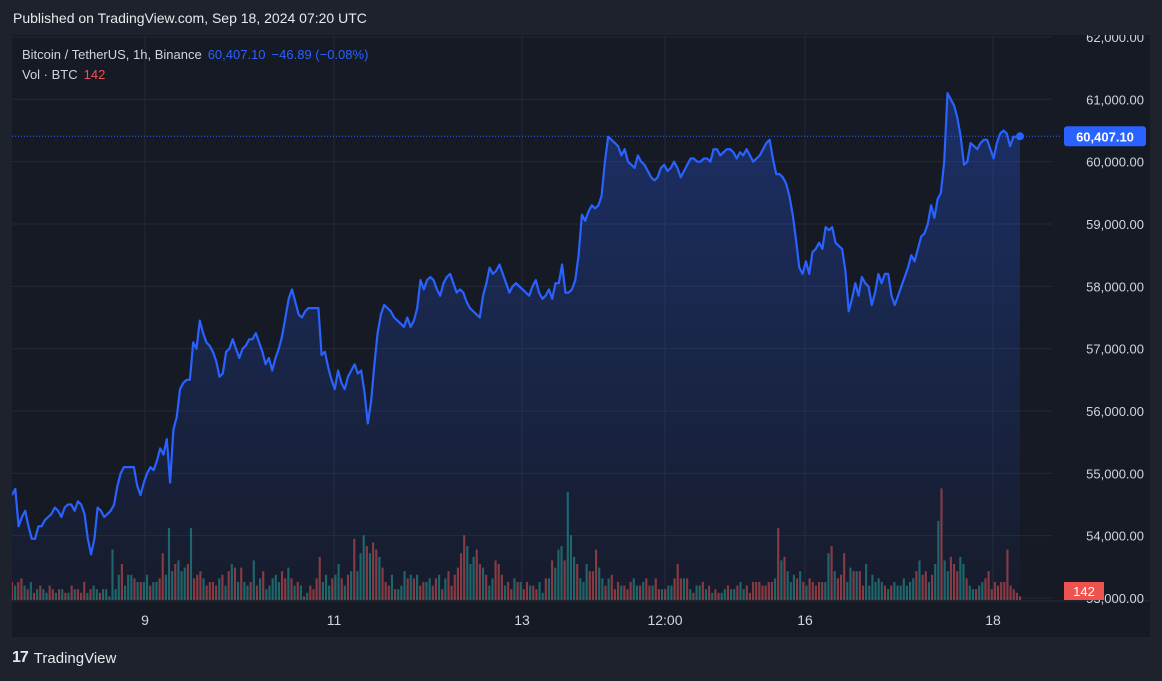  What do you see at coordinates (1115, 40) in the screenshot?
I see `y-tick-label: 62,000.00` at bounding box center [1115, 40].